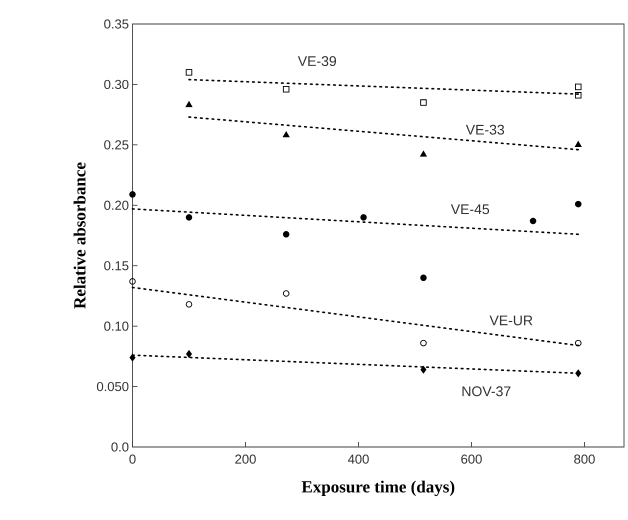 The image size is (628, 520). Describe the element at coordinates (119, 447) in the screenshot. I see `y-tick-label: 0.0` at that location.